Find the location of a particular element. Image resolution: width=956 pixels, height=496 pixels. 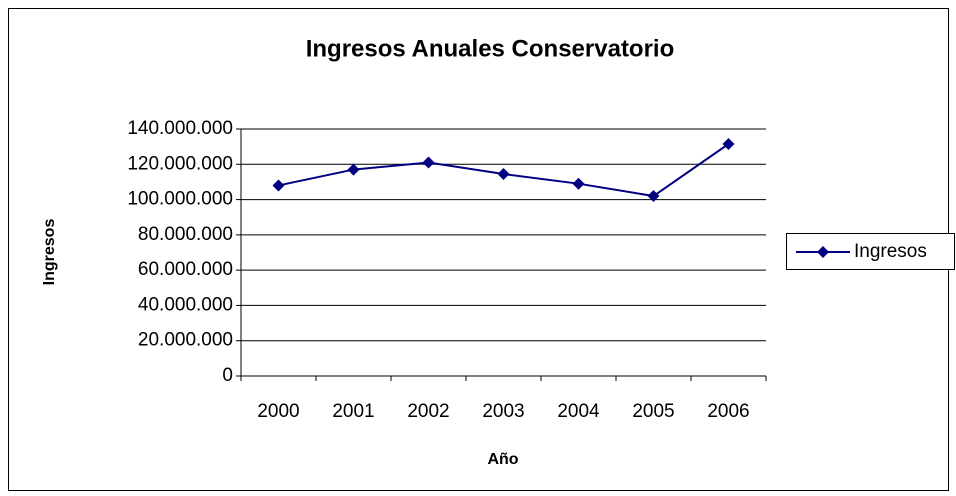

x-tick-label: 2001 is located at coordinates (353, 411).